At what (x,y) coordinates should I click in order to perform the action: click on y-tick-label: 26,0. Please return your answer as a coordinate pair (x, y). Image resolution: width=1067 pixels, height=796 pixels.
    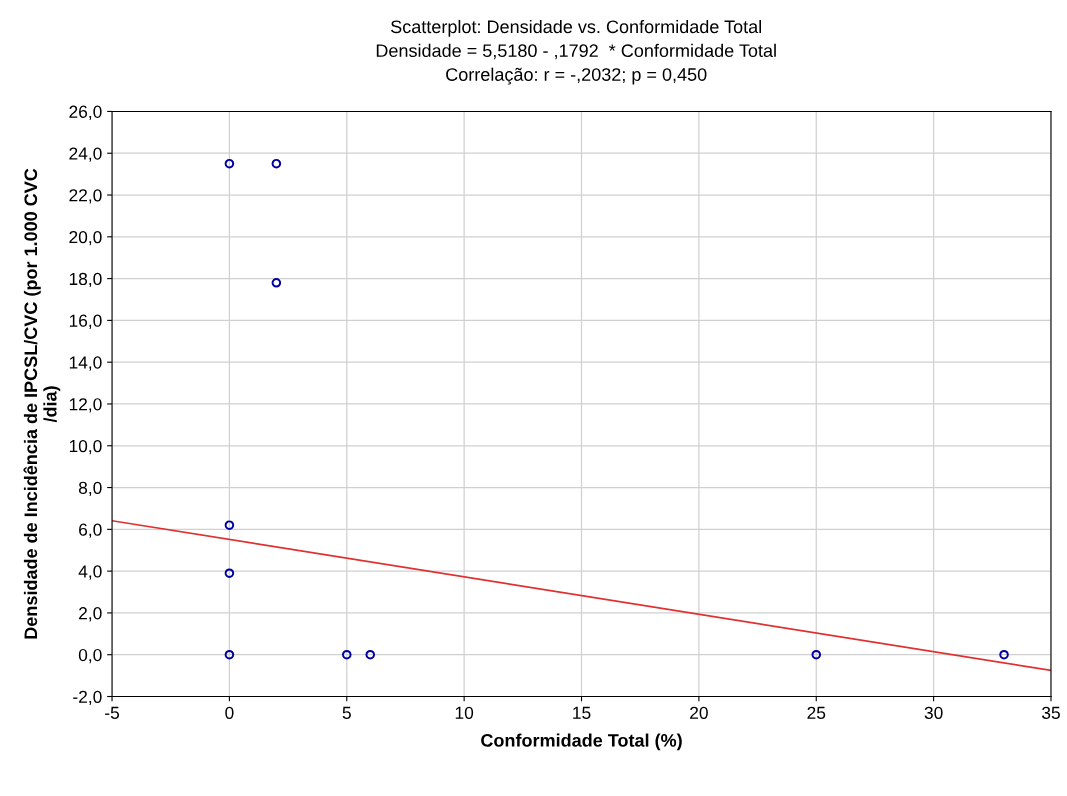
    Looking at the image, I should click on (85, 112).